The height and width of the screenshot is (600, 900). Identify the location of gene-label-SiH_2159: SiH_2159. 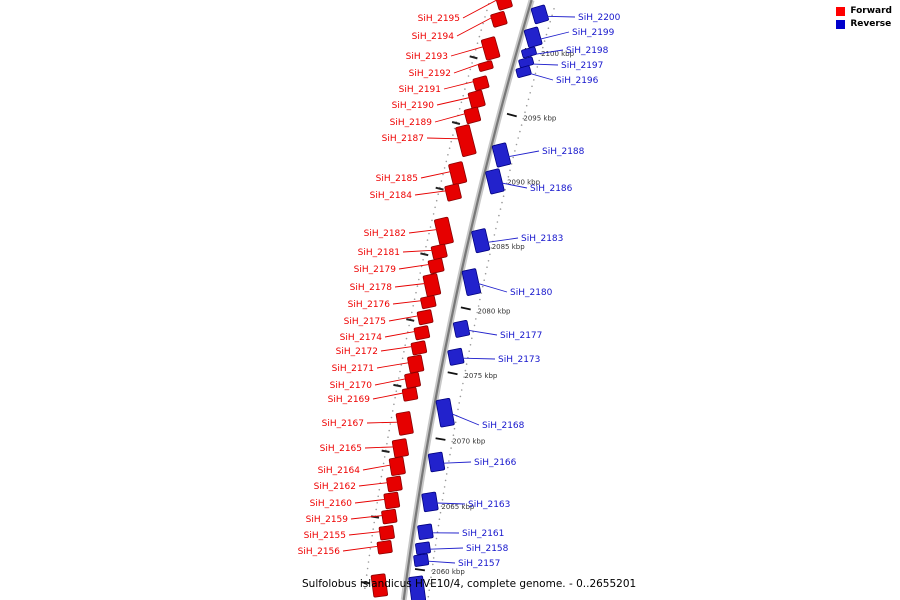
(327, 520).